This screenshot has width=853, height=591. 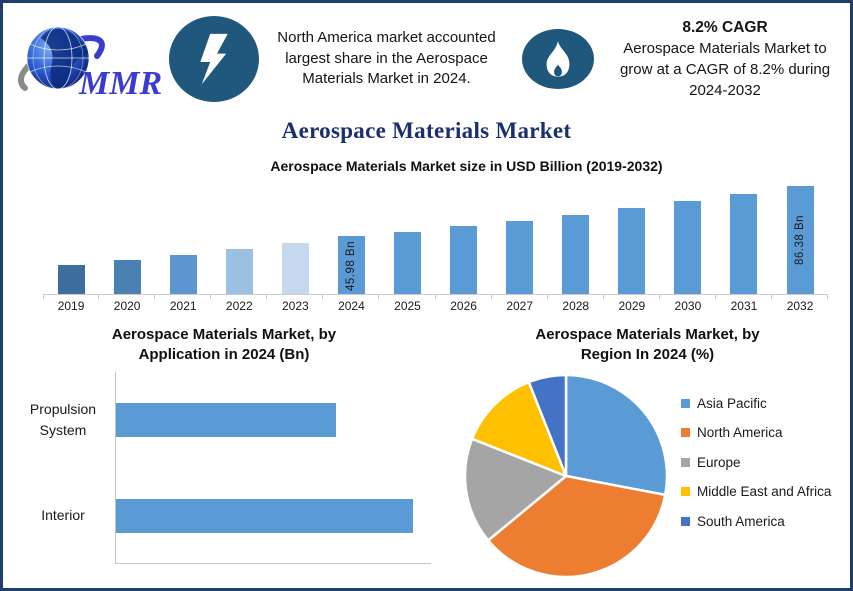 I want to click on bar-data-label: 45.98 Bn, so click(x=351, y=265).